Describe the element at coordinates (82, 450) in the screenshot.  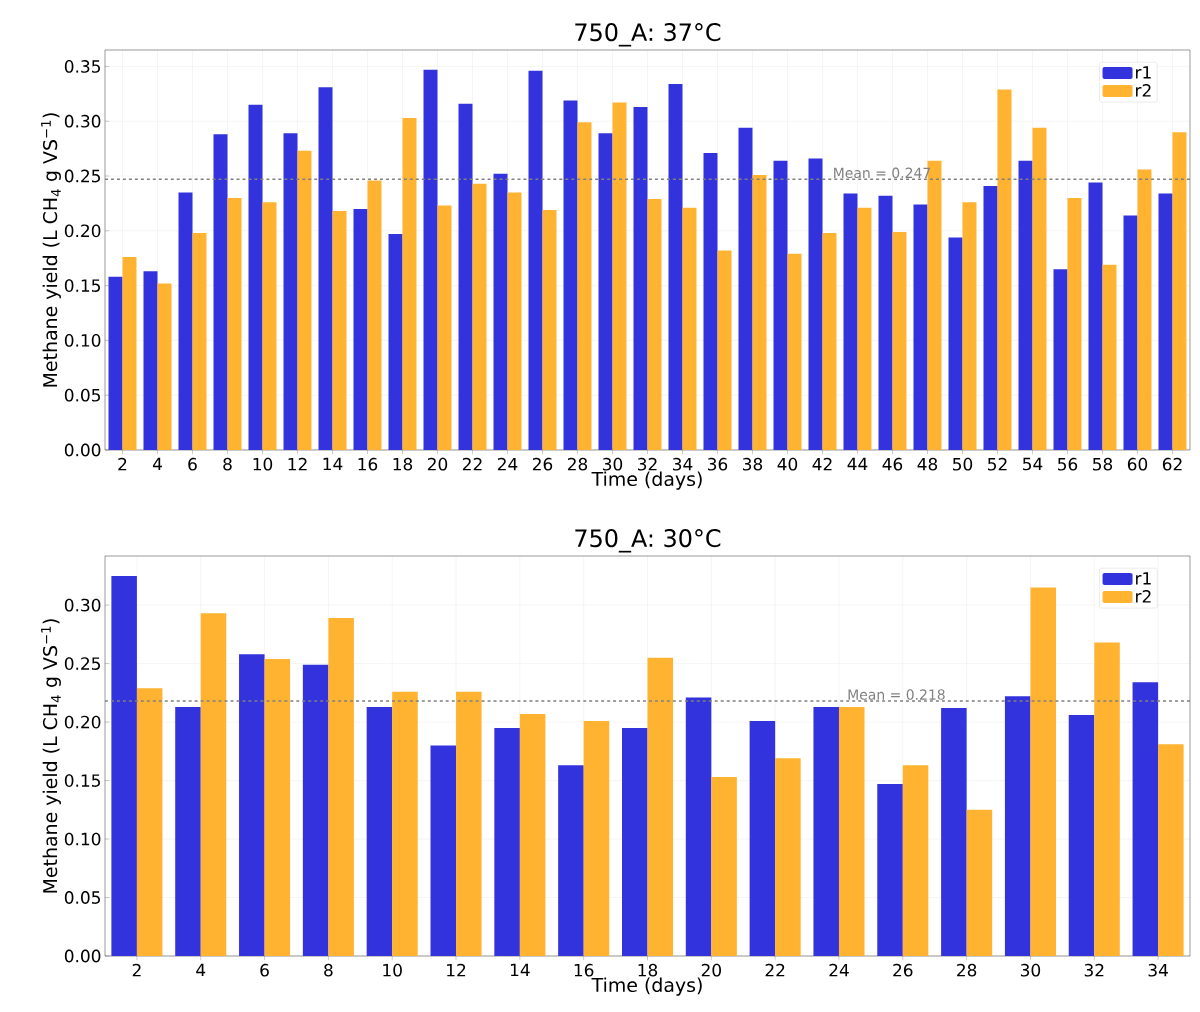
I see `y-tick-label: 0.00` at that location.